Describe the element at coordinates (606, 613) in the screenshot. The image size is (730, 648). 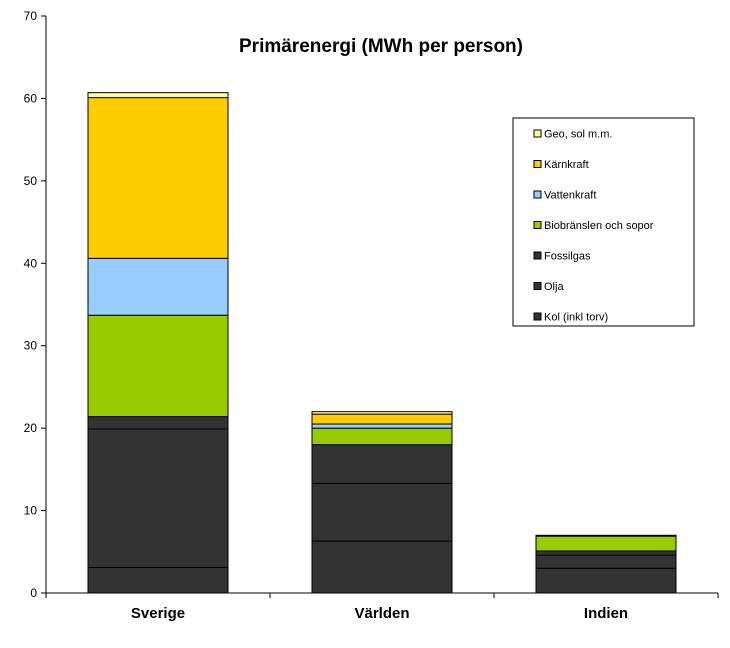
I see `category-label: Indien` at that location.